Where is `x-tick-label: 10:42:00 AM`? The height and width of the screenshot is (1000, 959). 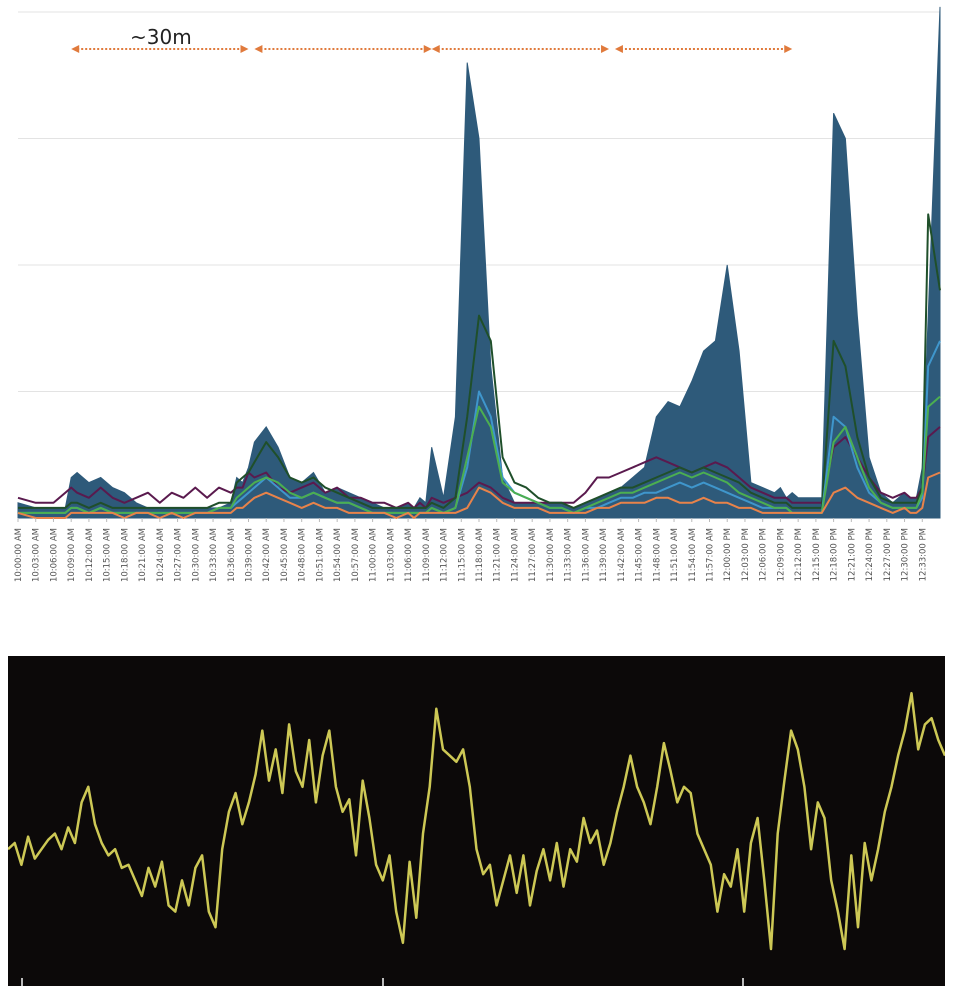
x-tick-label: 10:42:00 AM is located at coordinates (267, 555).